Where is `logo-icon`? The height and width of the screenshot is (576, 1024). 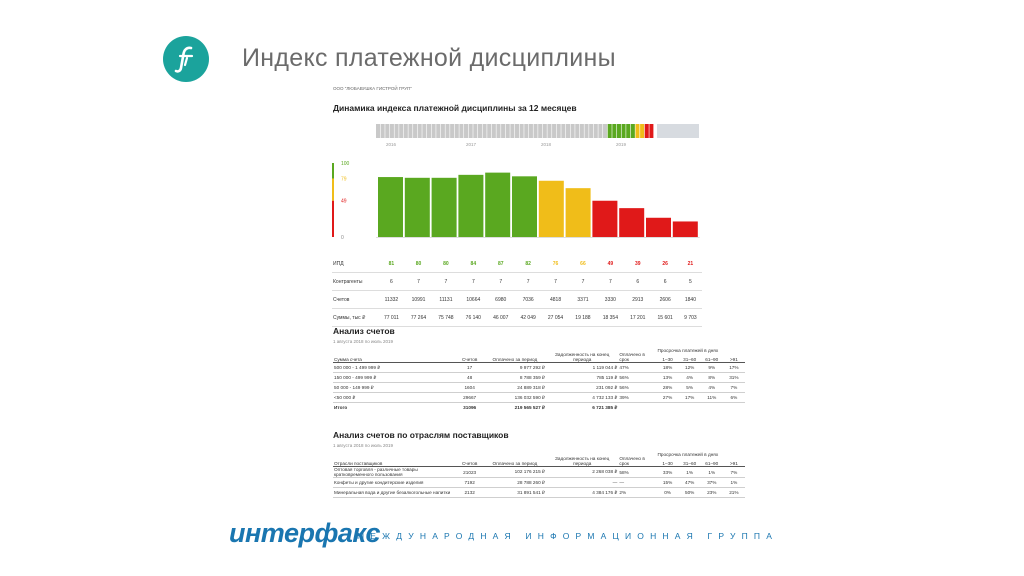 logo-icon is located at coordinates (186, 59).